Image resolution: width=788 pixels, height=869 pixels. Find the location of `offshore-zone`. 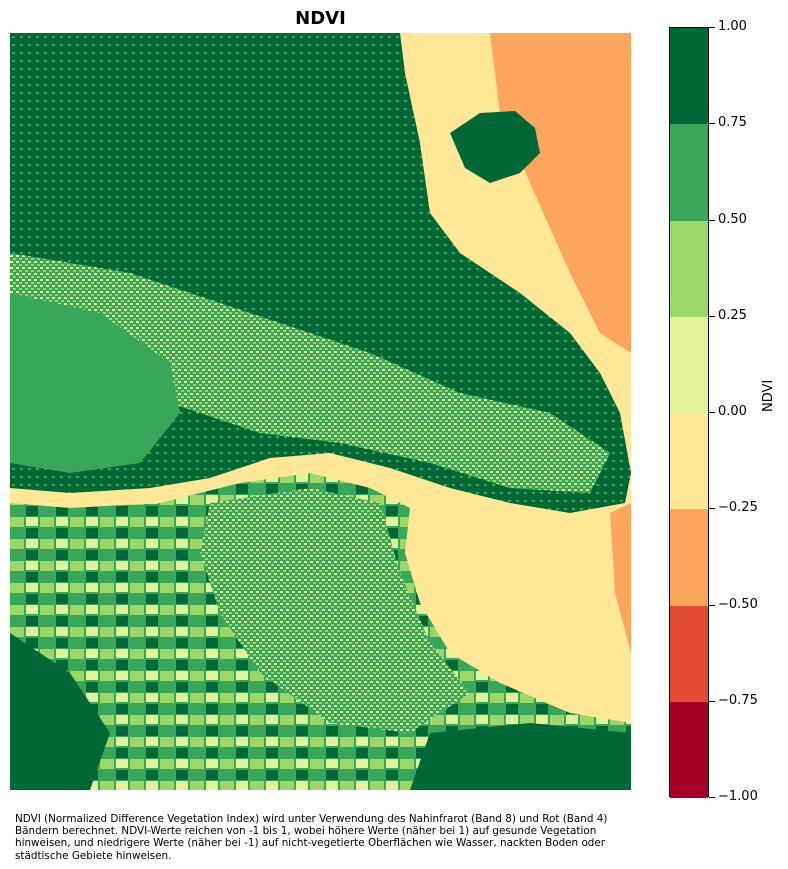

offshore-zone is located at coordinates (560, 193).